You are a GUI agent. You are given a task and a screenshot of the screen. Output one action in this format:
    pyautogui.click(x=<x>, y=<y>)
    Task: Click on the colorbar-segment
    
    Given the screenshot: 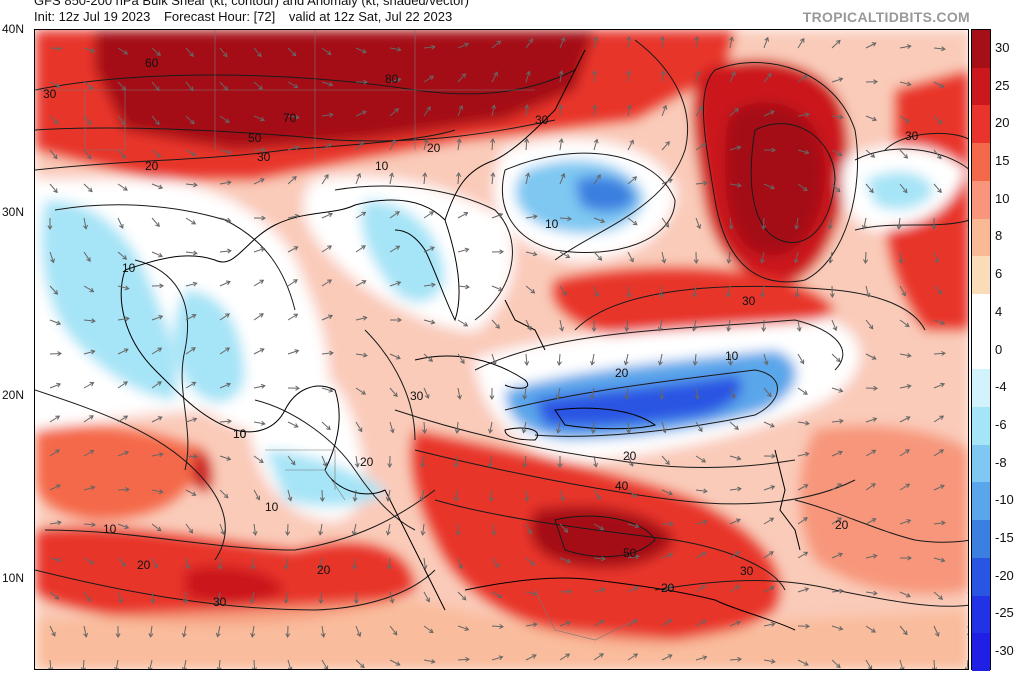 What is the action you would take?
    pyautogui.click(x=981, y=200)
    